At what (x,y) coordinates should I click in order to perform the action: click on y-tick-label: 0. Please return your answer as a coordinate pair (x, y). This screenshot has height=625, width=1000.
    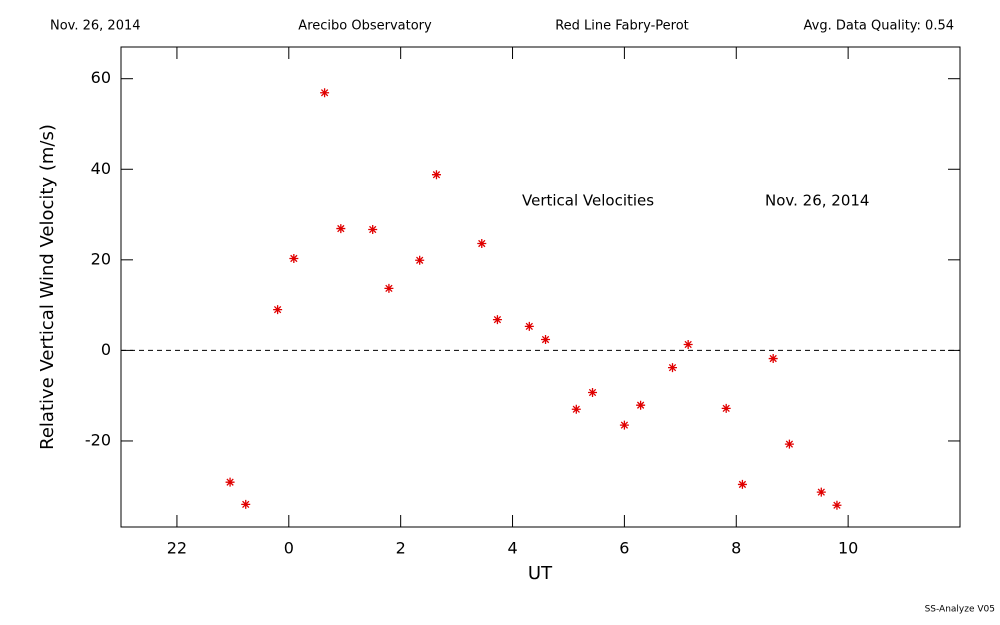
    Looking at the image, I should click on (106, 349).